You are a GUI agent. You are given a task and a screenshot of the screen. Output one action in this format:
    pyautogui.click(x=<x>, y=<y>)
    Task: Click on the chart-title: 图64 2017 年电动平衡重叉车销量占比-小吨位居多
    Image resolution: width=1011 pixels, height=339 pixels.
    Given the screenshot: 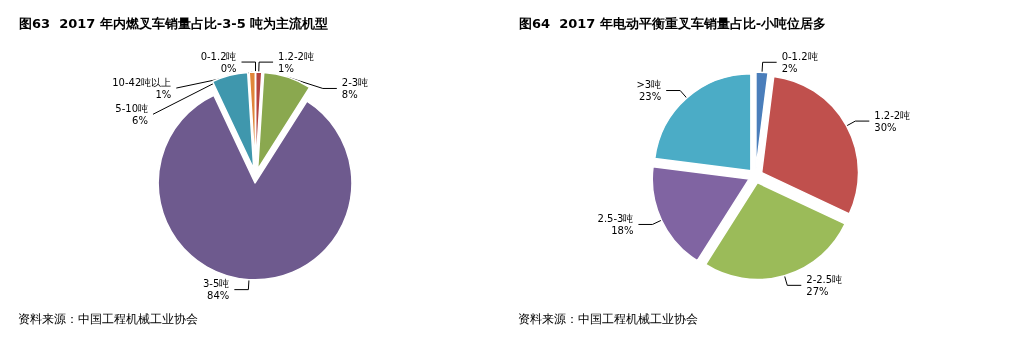 What is the action you would take?
    pyautogui.click(x=673, y=23)
    